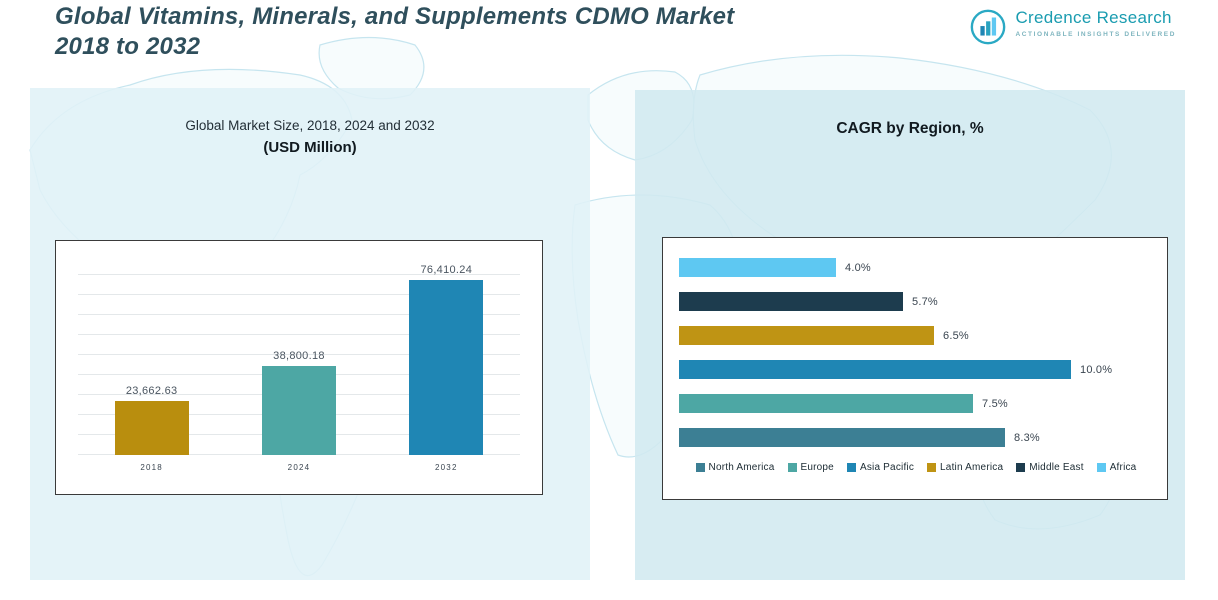 The height and width of the screenshot is (600, 1218). I want to click on cagr-chart-title: CAGR by Region, %, so click(910, 128).